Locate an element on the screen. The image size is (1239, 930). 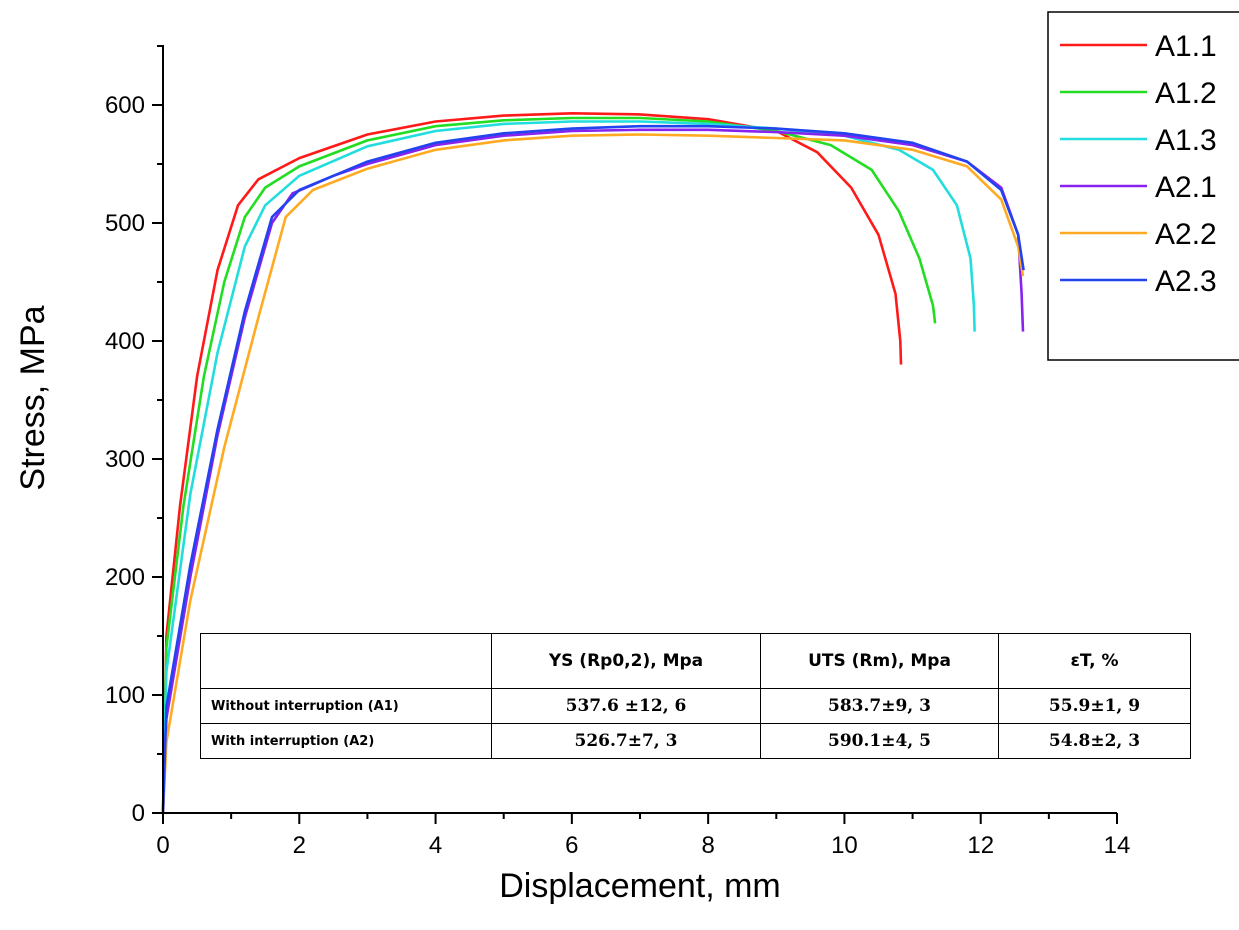
ys-value: 526.7±7, 3 is located at coordinates (626, 741).